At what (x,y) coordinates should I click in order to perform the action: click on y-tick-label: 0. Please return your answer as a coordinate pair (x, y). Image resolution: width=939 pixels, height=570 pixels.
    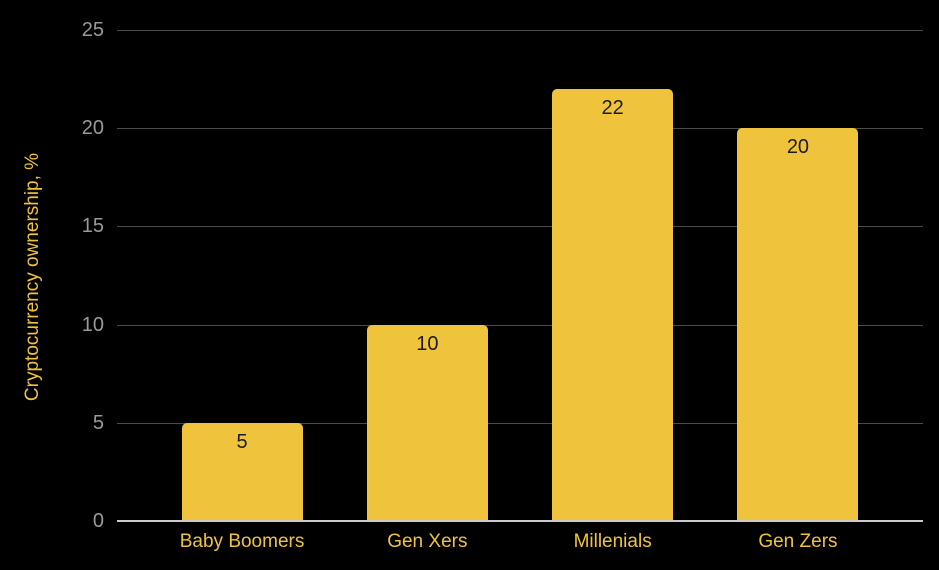
    Looking at the image, I should click on (98, 521).